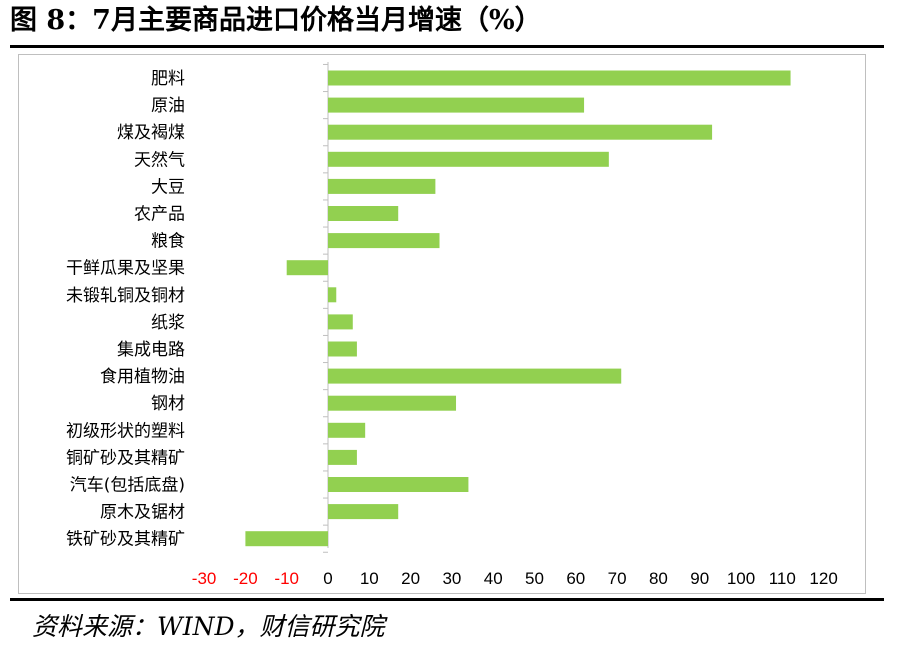  What do you see at coordinates (534, 578) in the screenshot?
I see `x-tick-label: 50` at bounding box center [534, 578].